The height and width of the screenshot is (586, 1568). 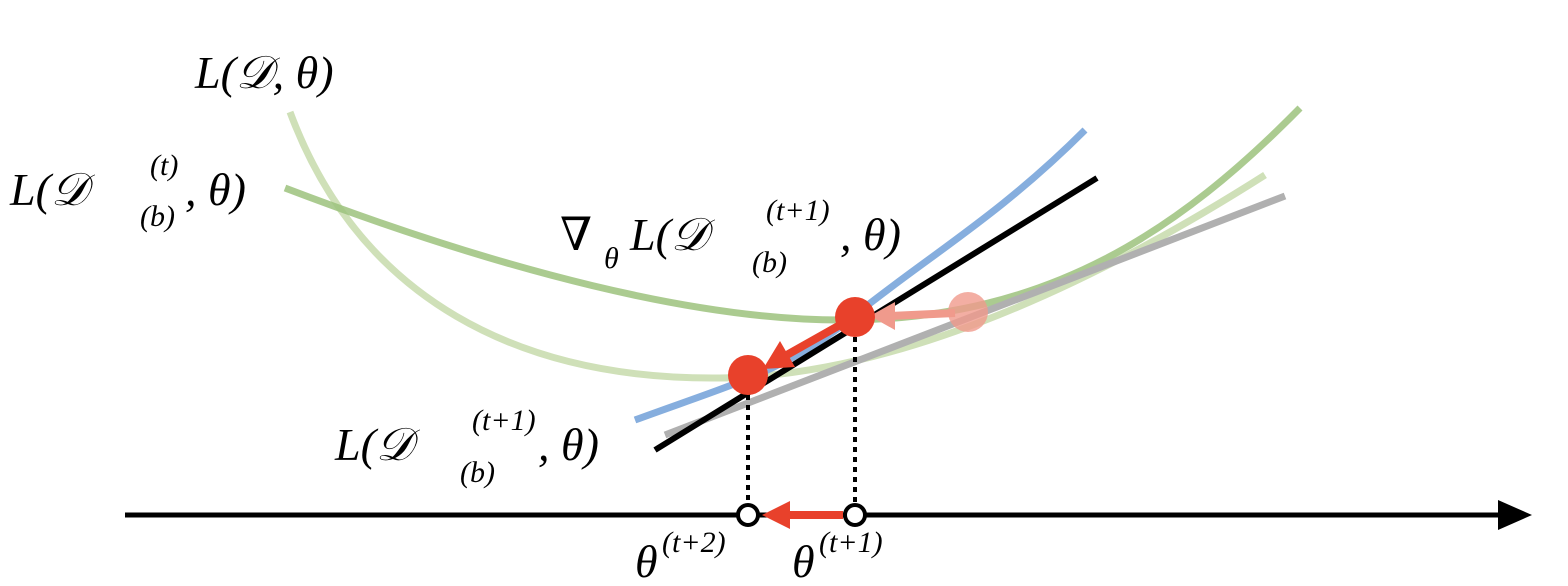 What do you see at coordinates (882, 316) in the screenshot?
I see `faded-arrowhead` at bounding box center [882, 316].